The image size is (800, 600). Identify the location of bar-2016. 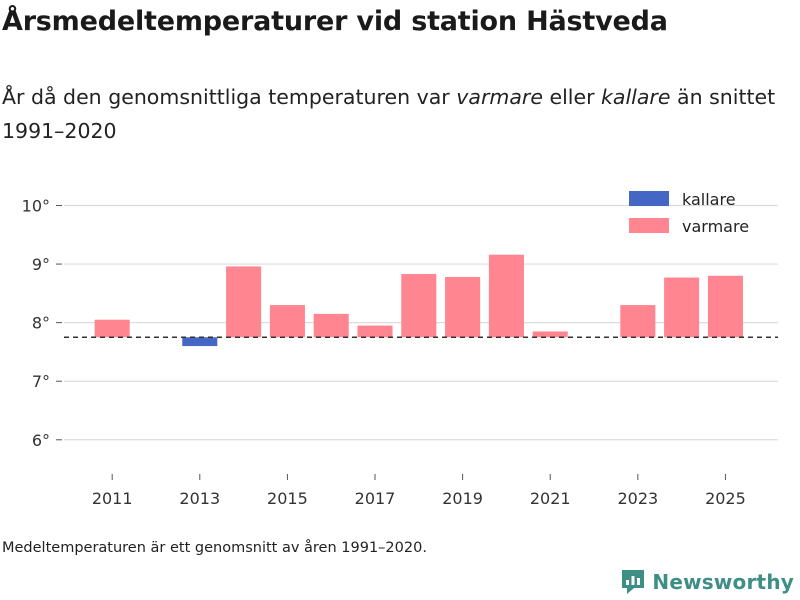
(331, 325).